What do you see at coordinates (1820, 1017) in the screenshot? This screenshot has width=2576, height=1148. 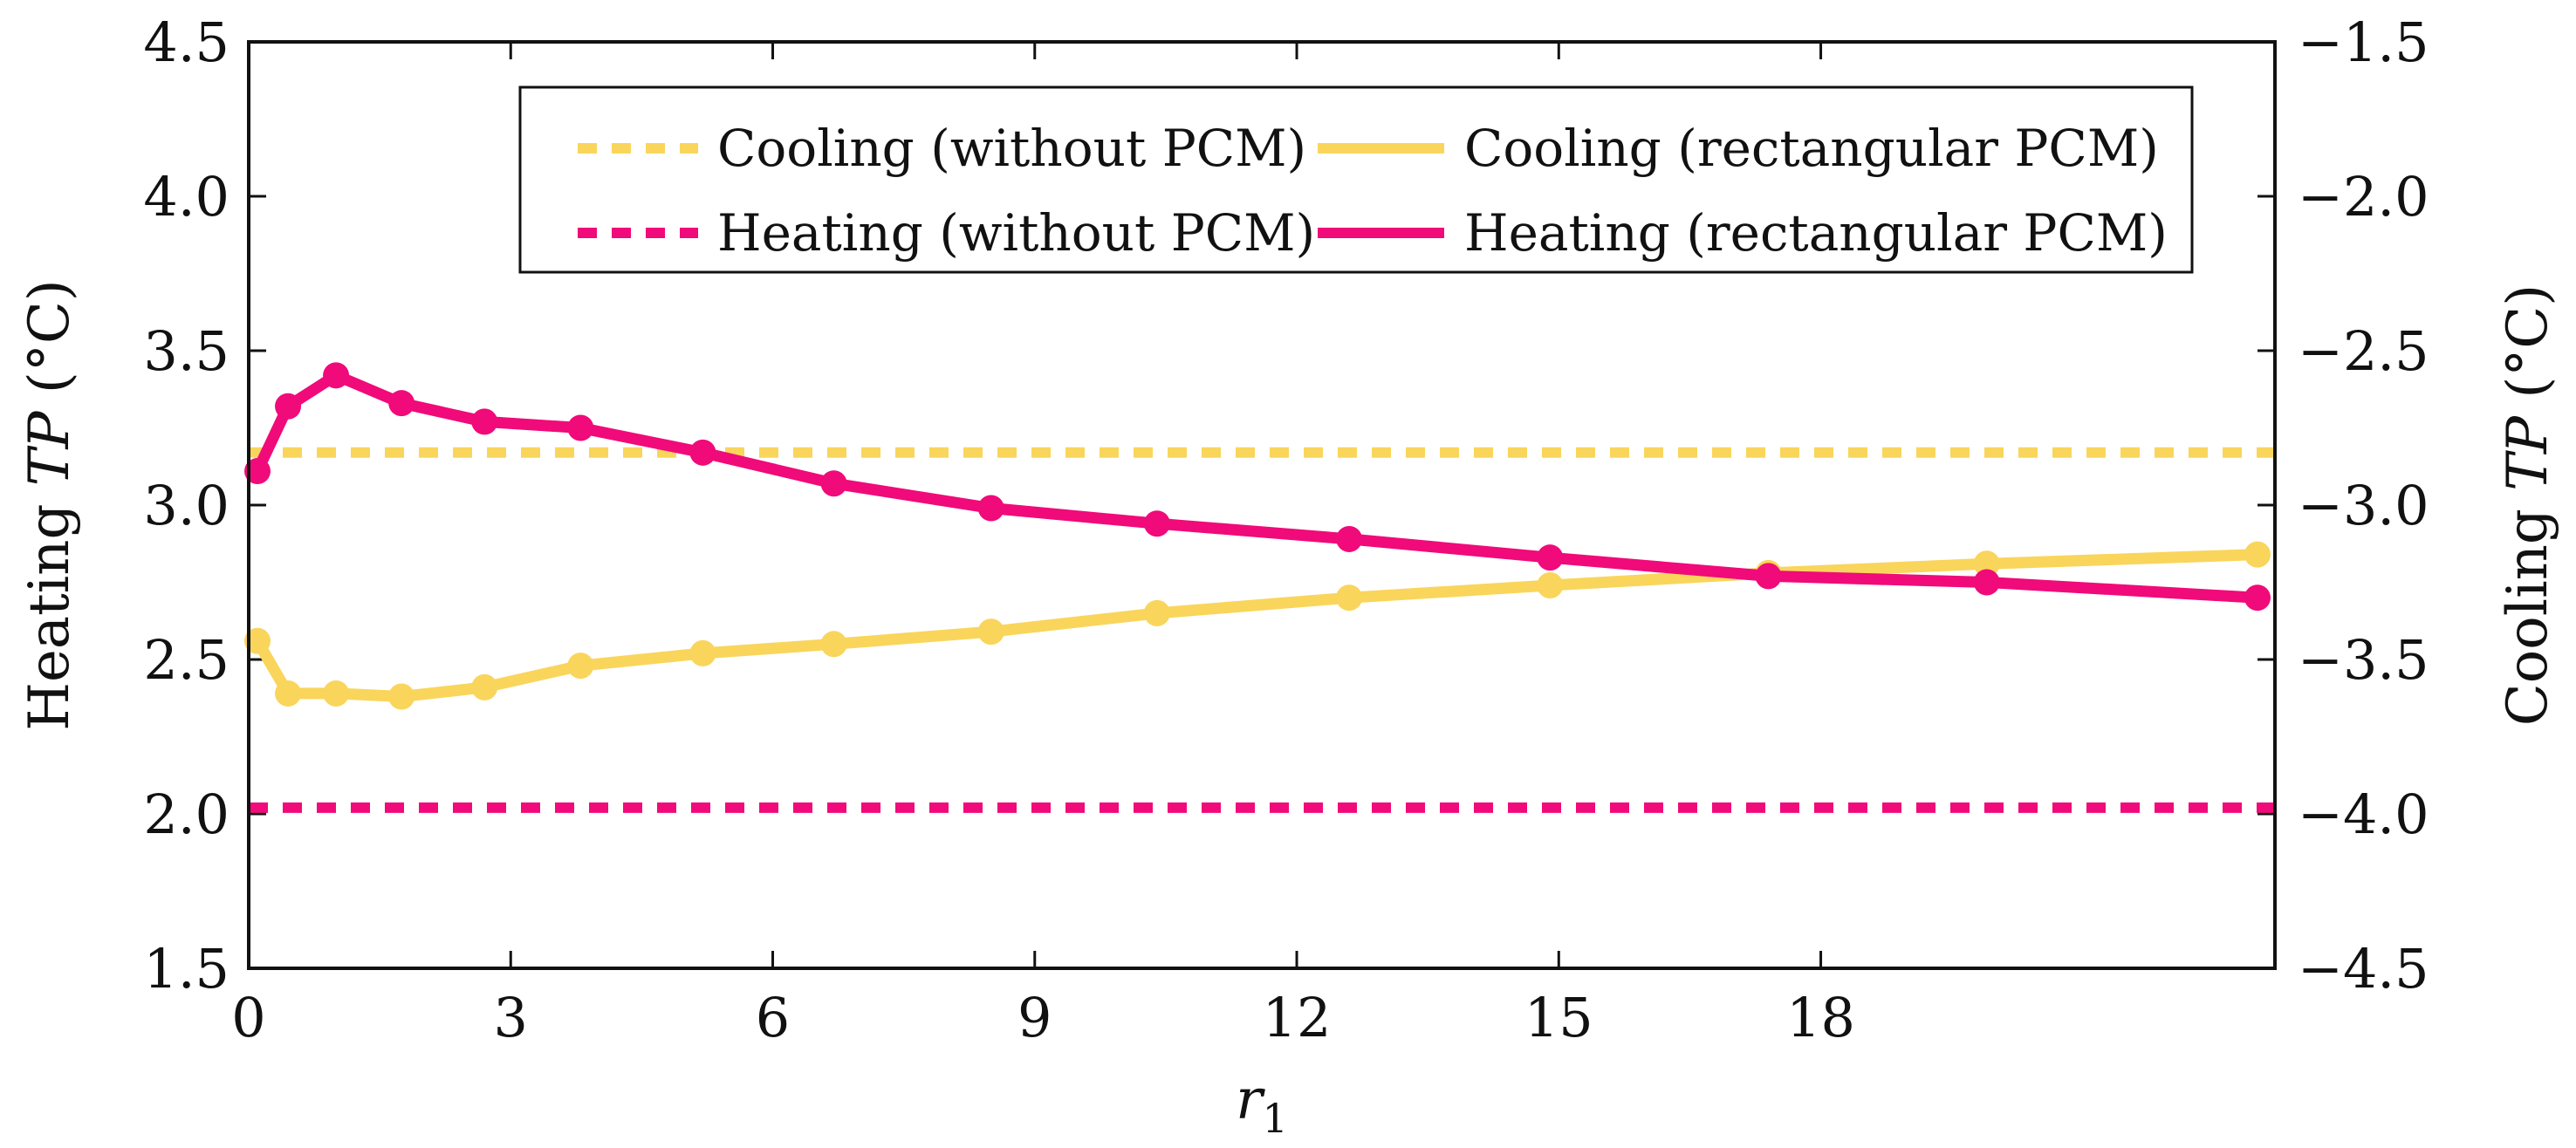 I see `x-tick-label: 18` at bounding box center [1820, 1017].